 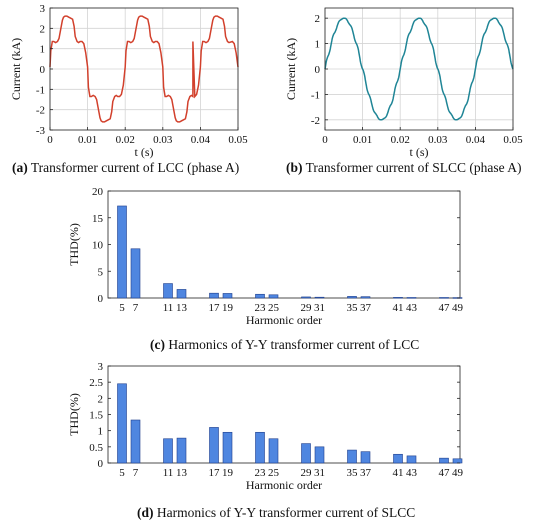 I want to click on y-tick-label: 1.5, so click(x=96, y=416).